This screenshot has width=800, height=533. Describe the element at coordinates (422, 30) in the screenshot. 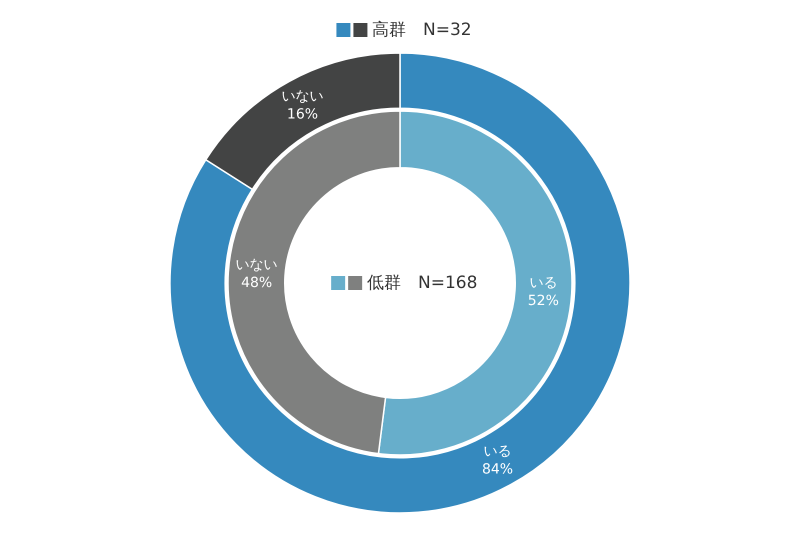

I see `legend-label: 高群 N=32` at that location.